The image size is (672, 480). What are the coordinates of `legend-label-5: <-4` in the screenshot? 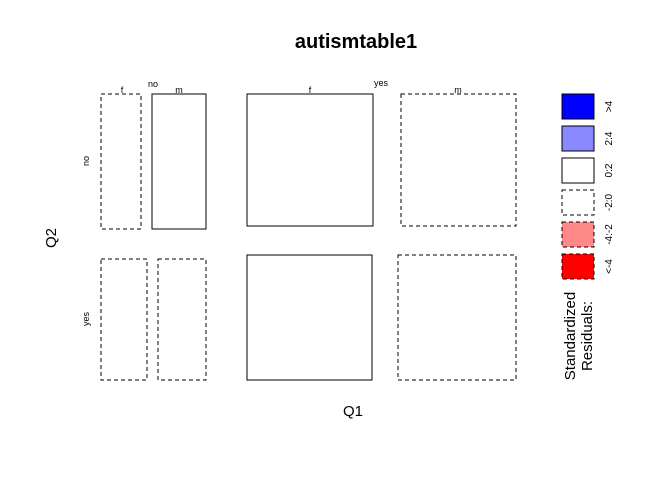 It's located at (609, 266).